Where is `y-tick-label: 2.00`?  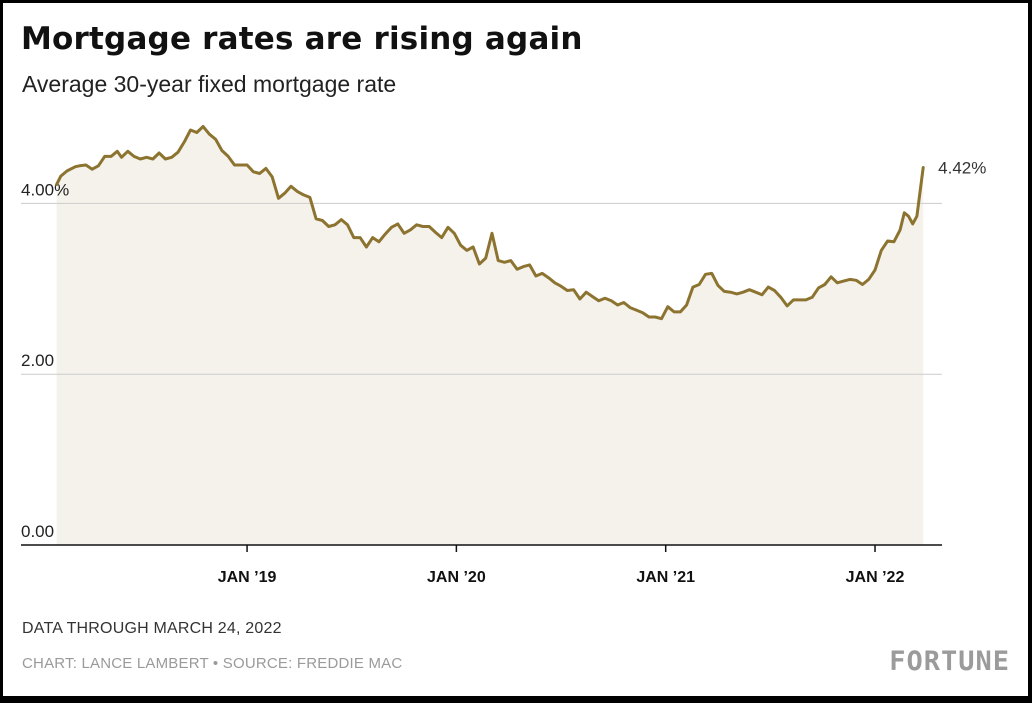 y-tick-label: 2.00 is located at coordinates (37, 360).